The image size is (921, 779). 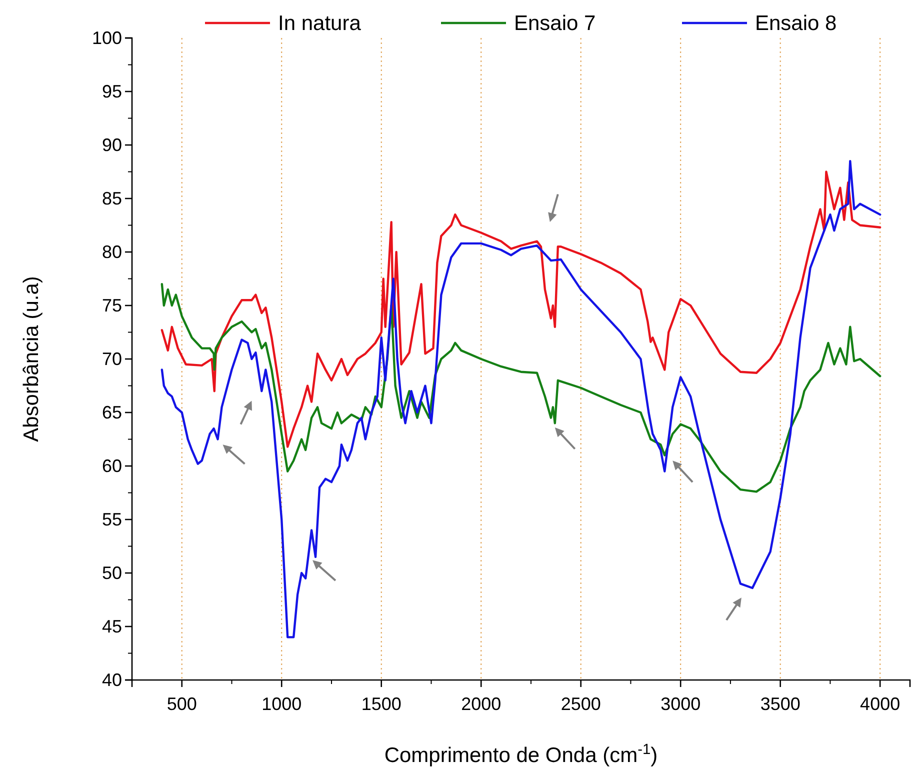 What do you see at coordinates (112, 519) in the screenshot?
I see `y-tick-label: 55` at bounding box center [112, 519].